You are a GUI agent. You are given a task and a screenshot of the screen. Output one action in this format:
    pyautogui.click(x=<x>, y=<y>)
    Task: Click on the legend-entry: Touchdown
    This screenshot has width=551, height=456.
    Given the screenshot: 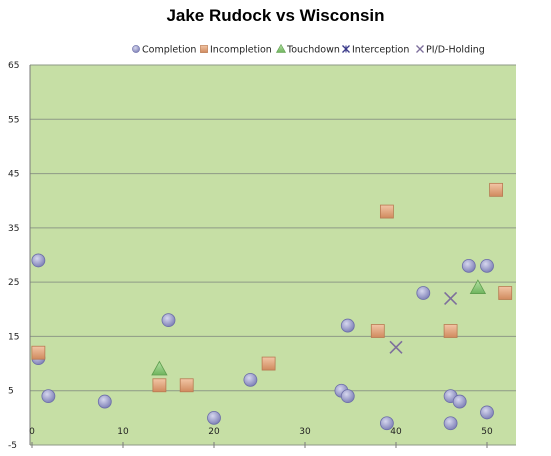 What is the action you would take?
    pyautogui.click(x=307, y=49)
    